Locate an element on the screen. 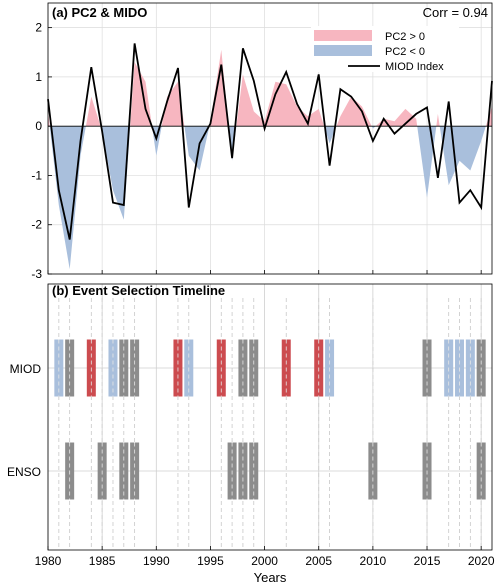 The image size is (500, 587). x-tick-label: 1980 is located at coordinates (48, 561).